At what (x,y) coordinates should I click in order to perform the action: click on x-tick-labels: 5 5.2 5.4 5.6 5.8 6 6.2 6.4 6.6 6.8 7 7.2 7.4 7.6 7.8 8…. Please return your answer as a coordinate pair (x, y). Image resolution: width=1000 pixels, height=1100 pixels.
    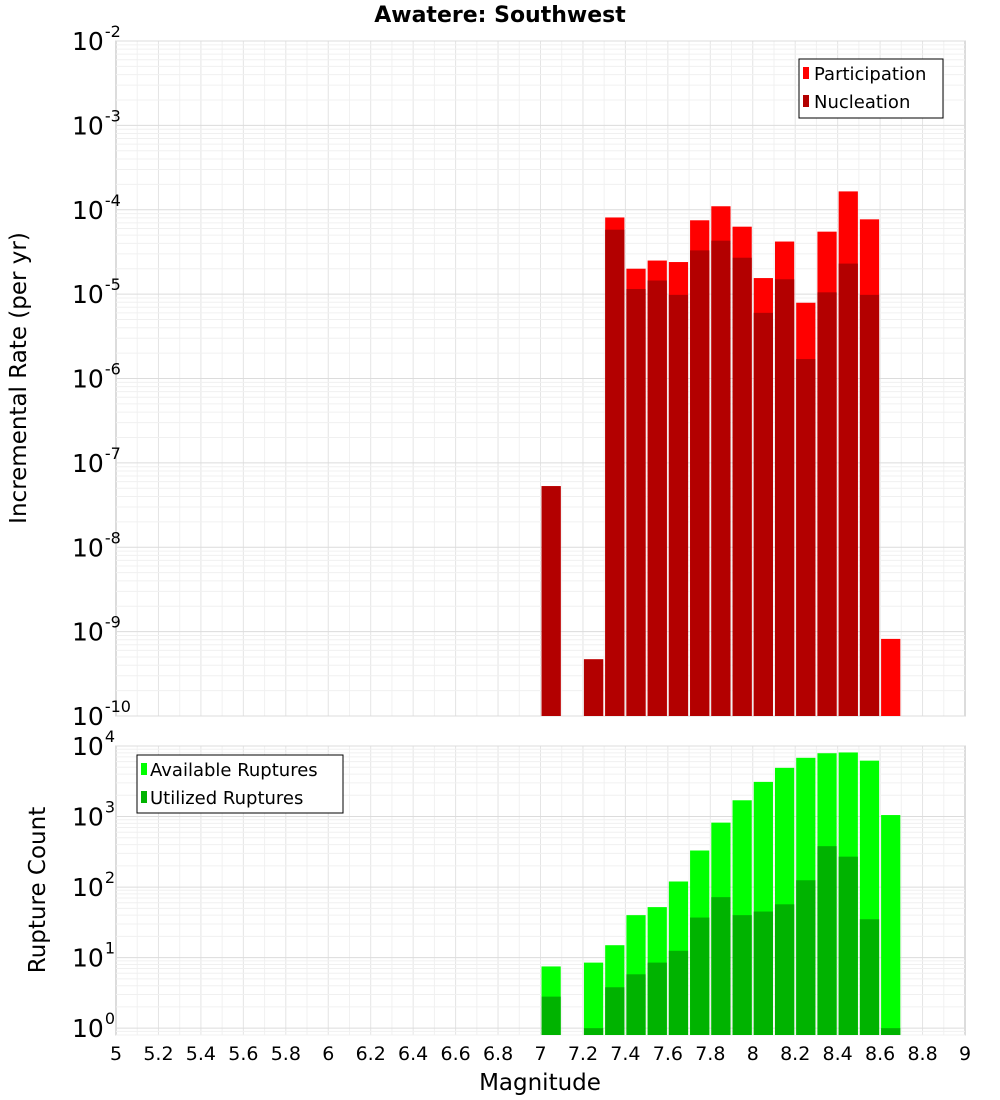
    Looking at the image, I should click on (540, 1054).